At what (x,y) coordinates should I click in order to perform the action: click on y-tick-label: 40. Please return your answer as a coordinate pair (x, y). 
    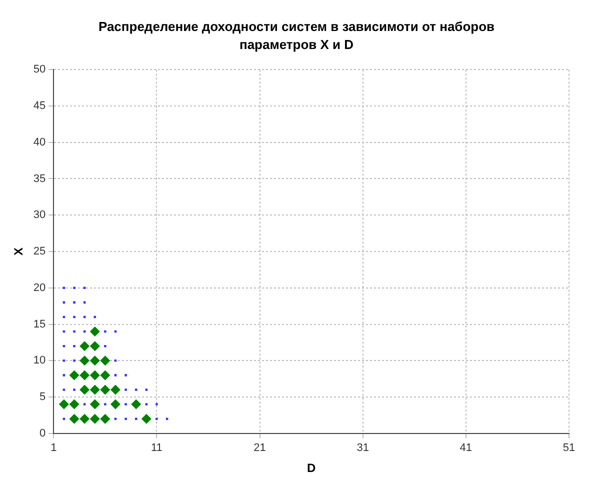
    Looking at the image, I should click on (39, 142).